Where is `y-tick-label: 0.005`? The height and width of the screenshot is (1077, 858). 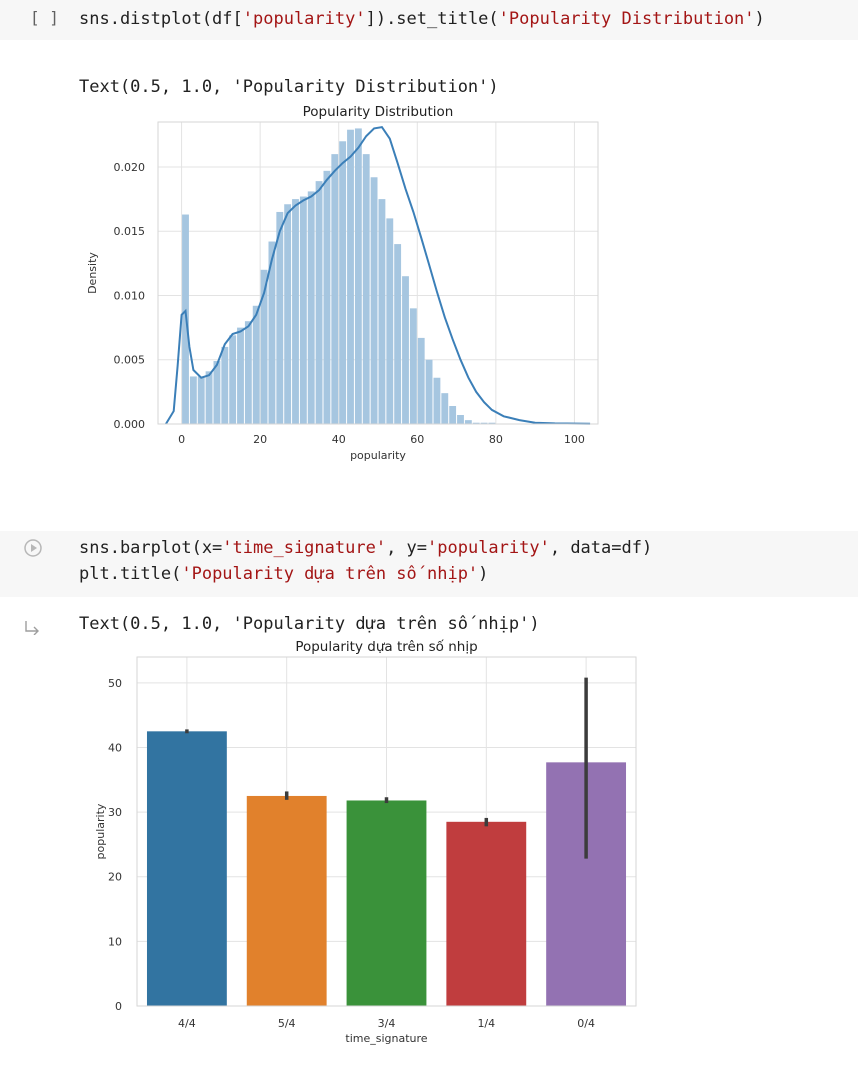 y-tick-label: 0.005 is located at coordinates (130, 360).